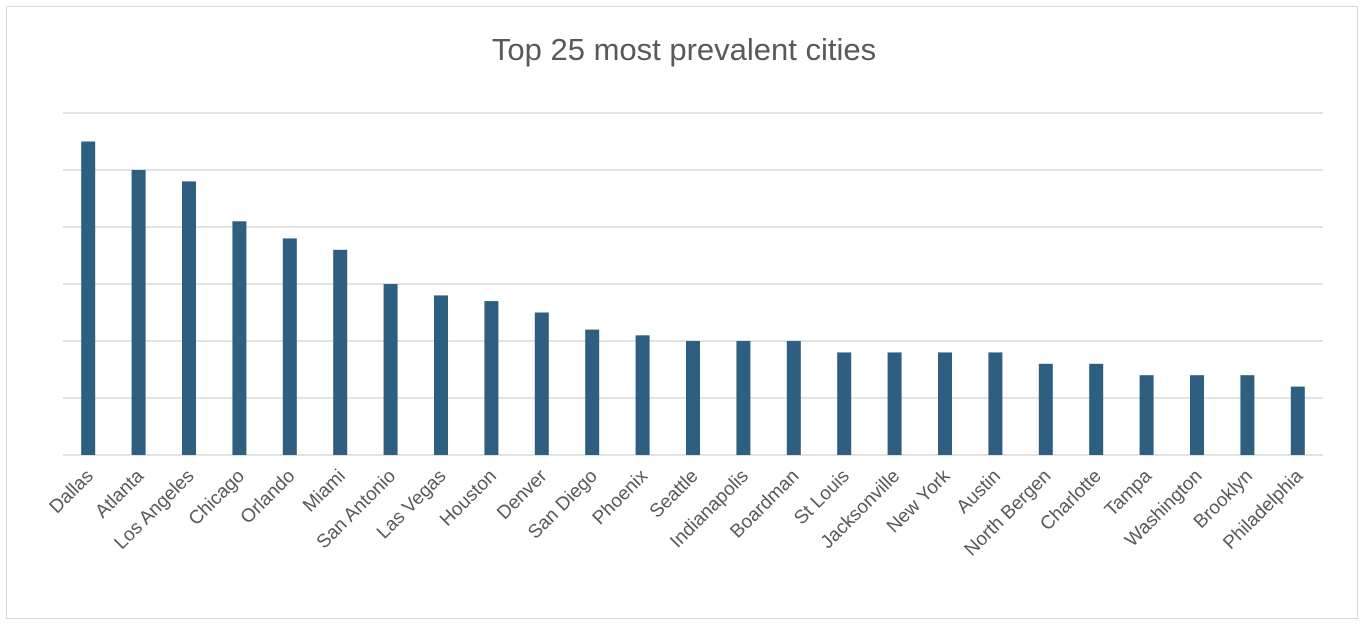  What do you see at coordinates (945, 403) in the screenshot?
I see `bar-new-york` at bounding box center [945, 403].